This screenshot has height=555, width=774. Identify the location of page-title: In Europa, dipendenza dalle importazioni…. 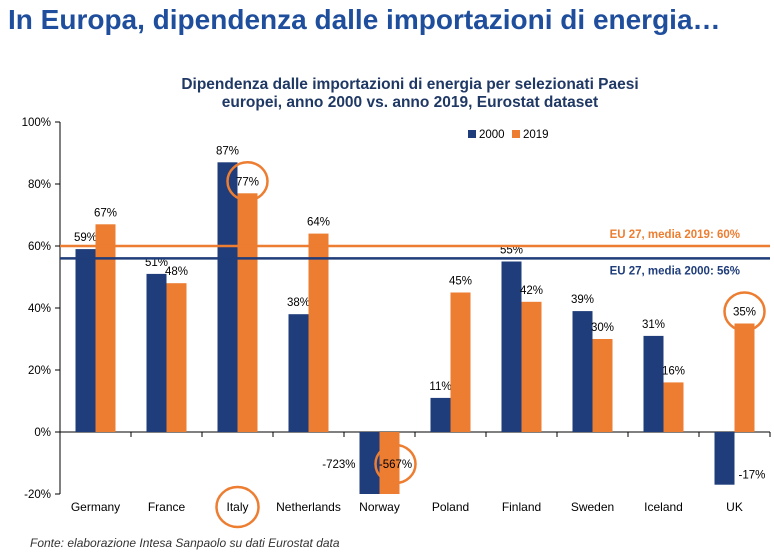
(364, 19).